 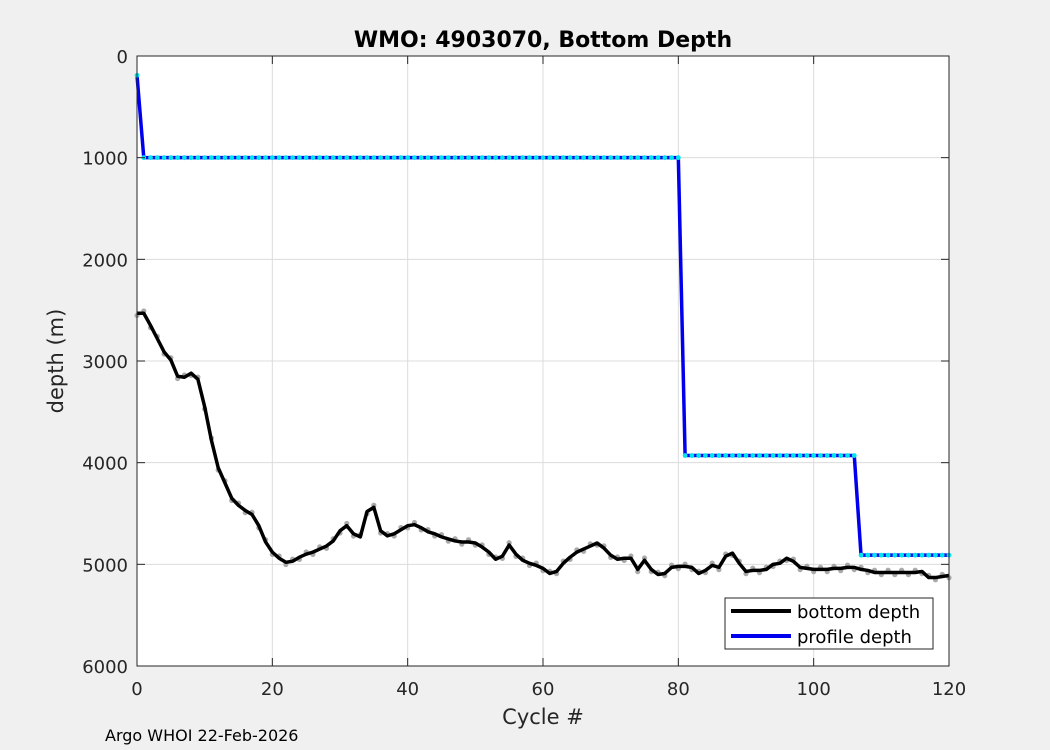 What do you see at coordinates (678, 689) in the screenshot?
I see `x-tick-label: 80` at bounding box center [678, 689].